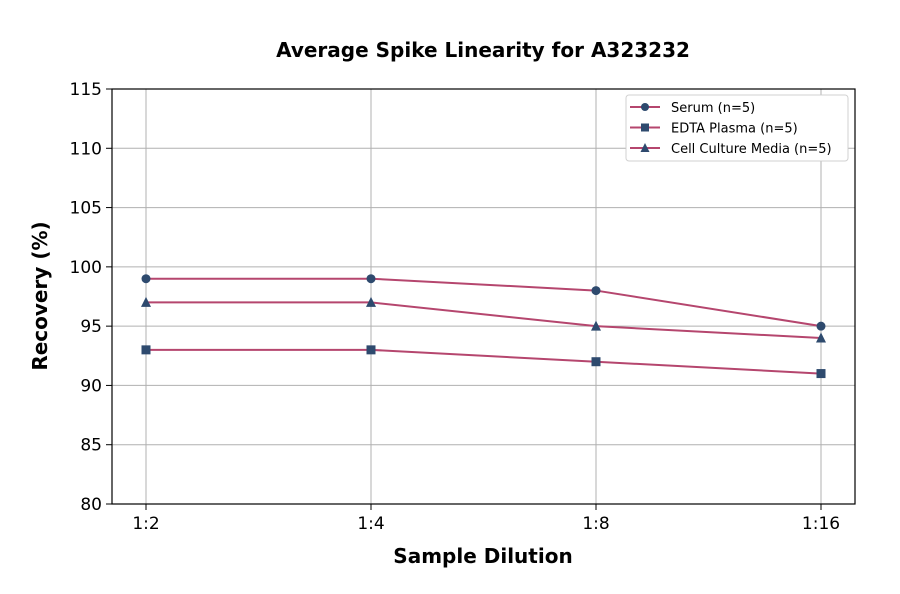 The height and width of the screenshot is (594, 900). I want to click on x-tick-label: 1:2, so click(145, 524).